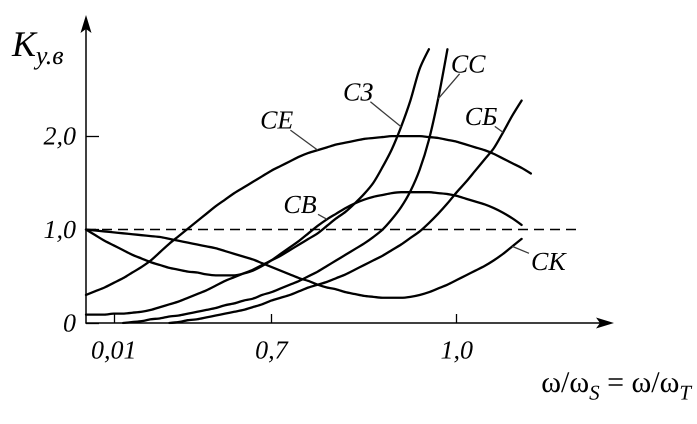 Image resolution: width=697 pixels, height=424 pixels. What do you see at coordinates (616, 385) in the screenshot?
I see `x-axis-title: ω/ω$_{S}$ = ω/ω$_{T}$` at bounding box center [616, 385].